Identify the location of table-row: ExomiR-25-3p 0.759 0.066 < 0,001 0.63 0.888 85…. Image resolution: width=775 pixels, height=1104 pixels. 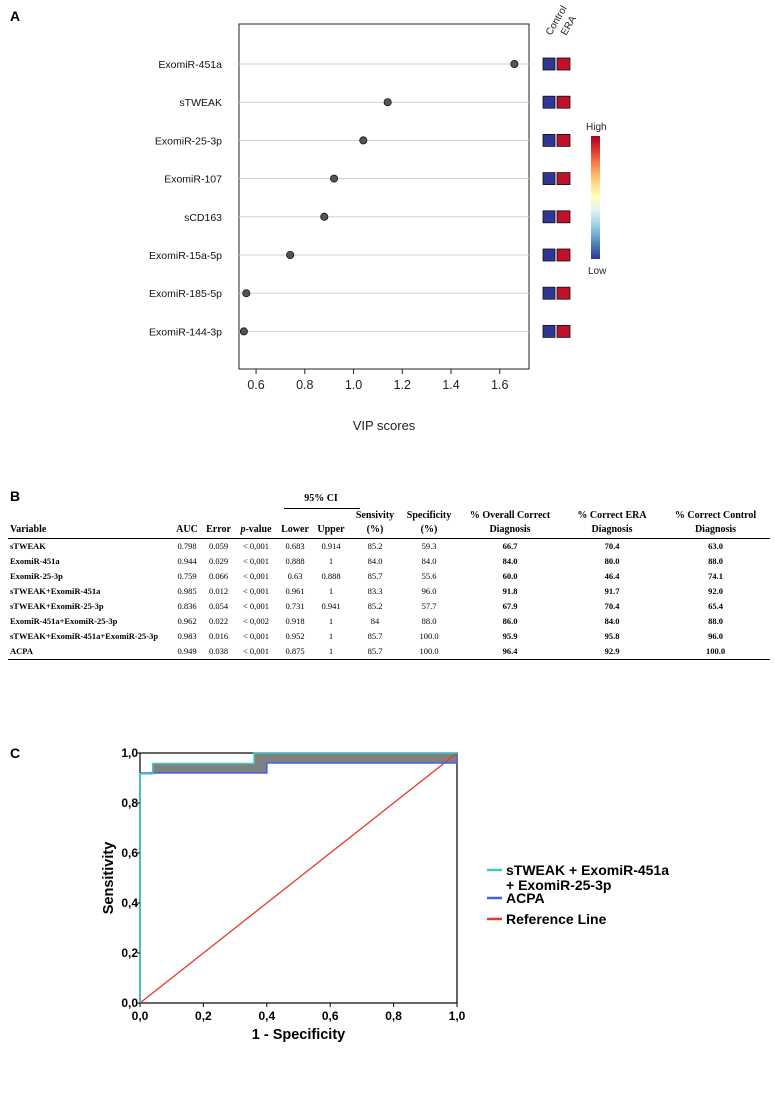
(389, 576).